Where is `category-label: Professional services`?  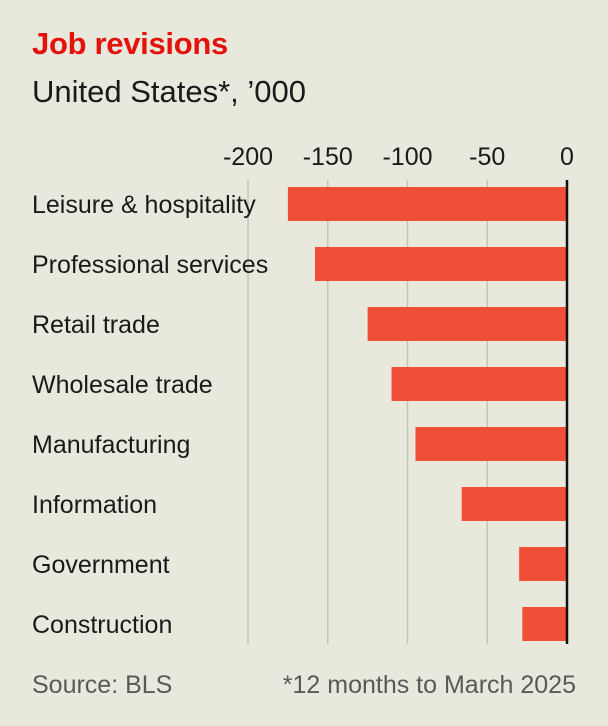
category-label: Professional services is located at coordinates (150, 265).